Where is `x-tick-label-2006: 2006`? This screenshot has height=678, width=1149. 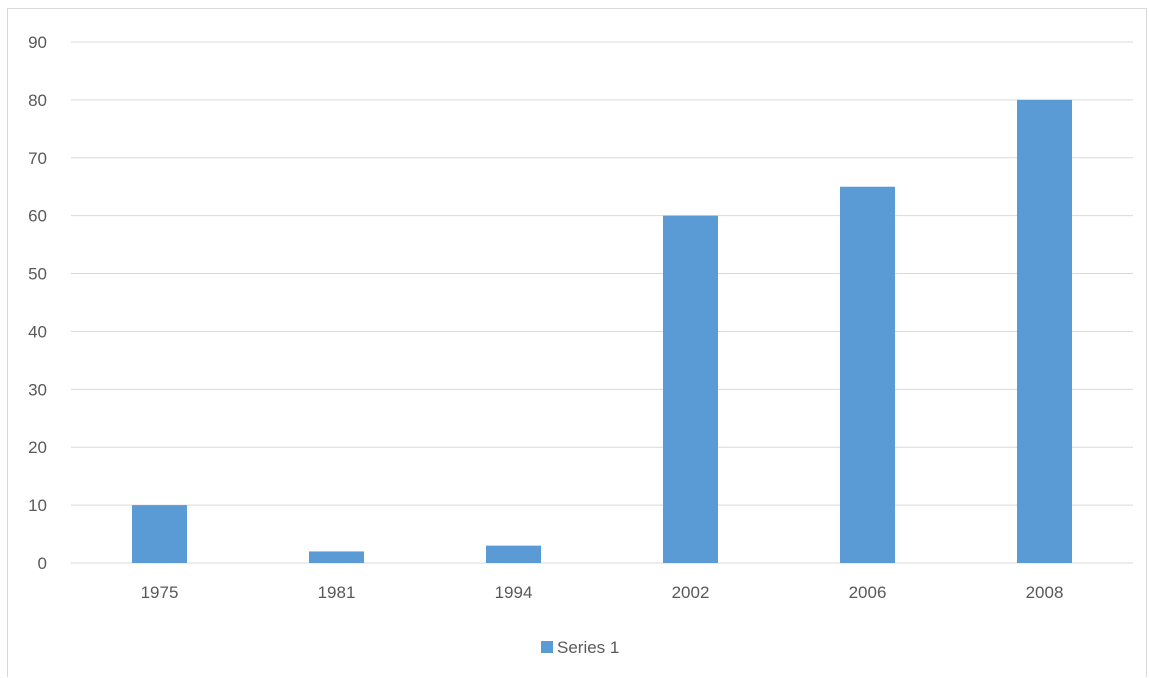 x-tick-label-2006: 2006 is located at coordinates (868, 592).